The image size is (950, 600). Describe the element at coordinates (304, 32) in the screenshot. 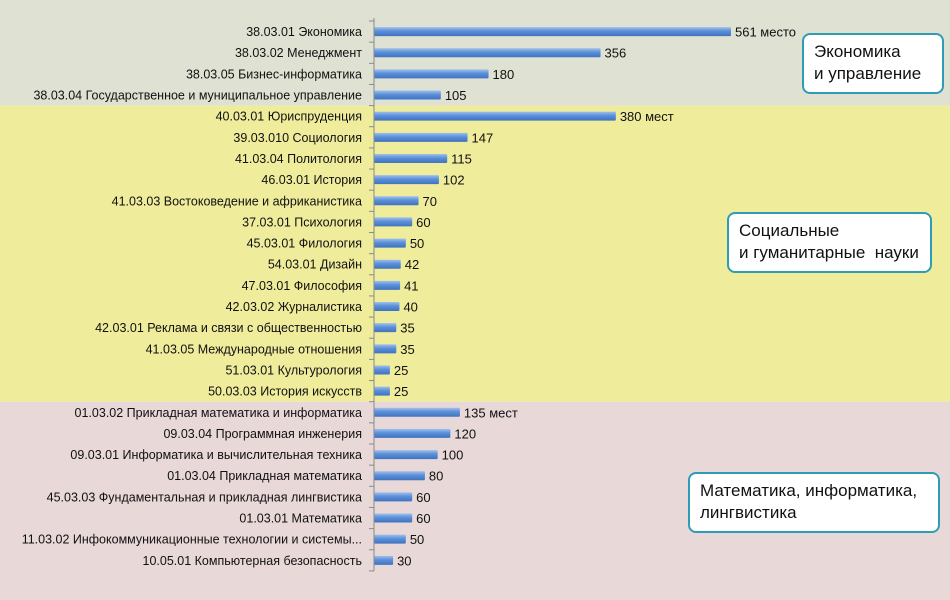

I see `category-label: 38.03.01 Экономика` at that location.